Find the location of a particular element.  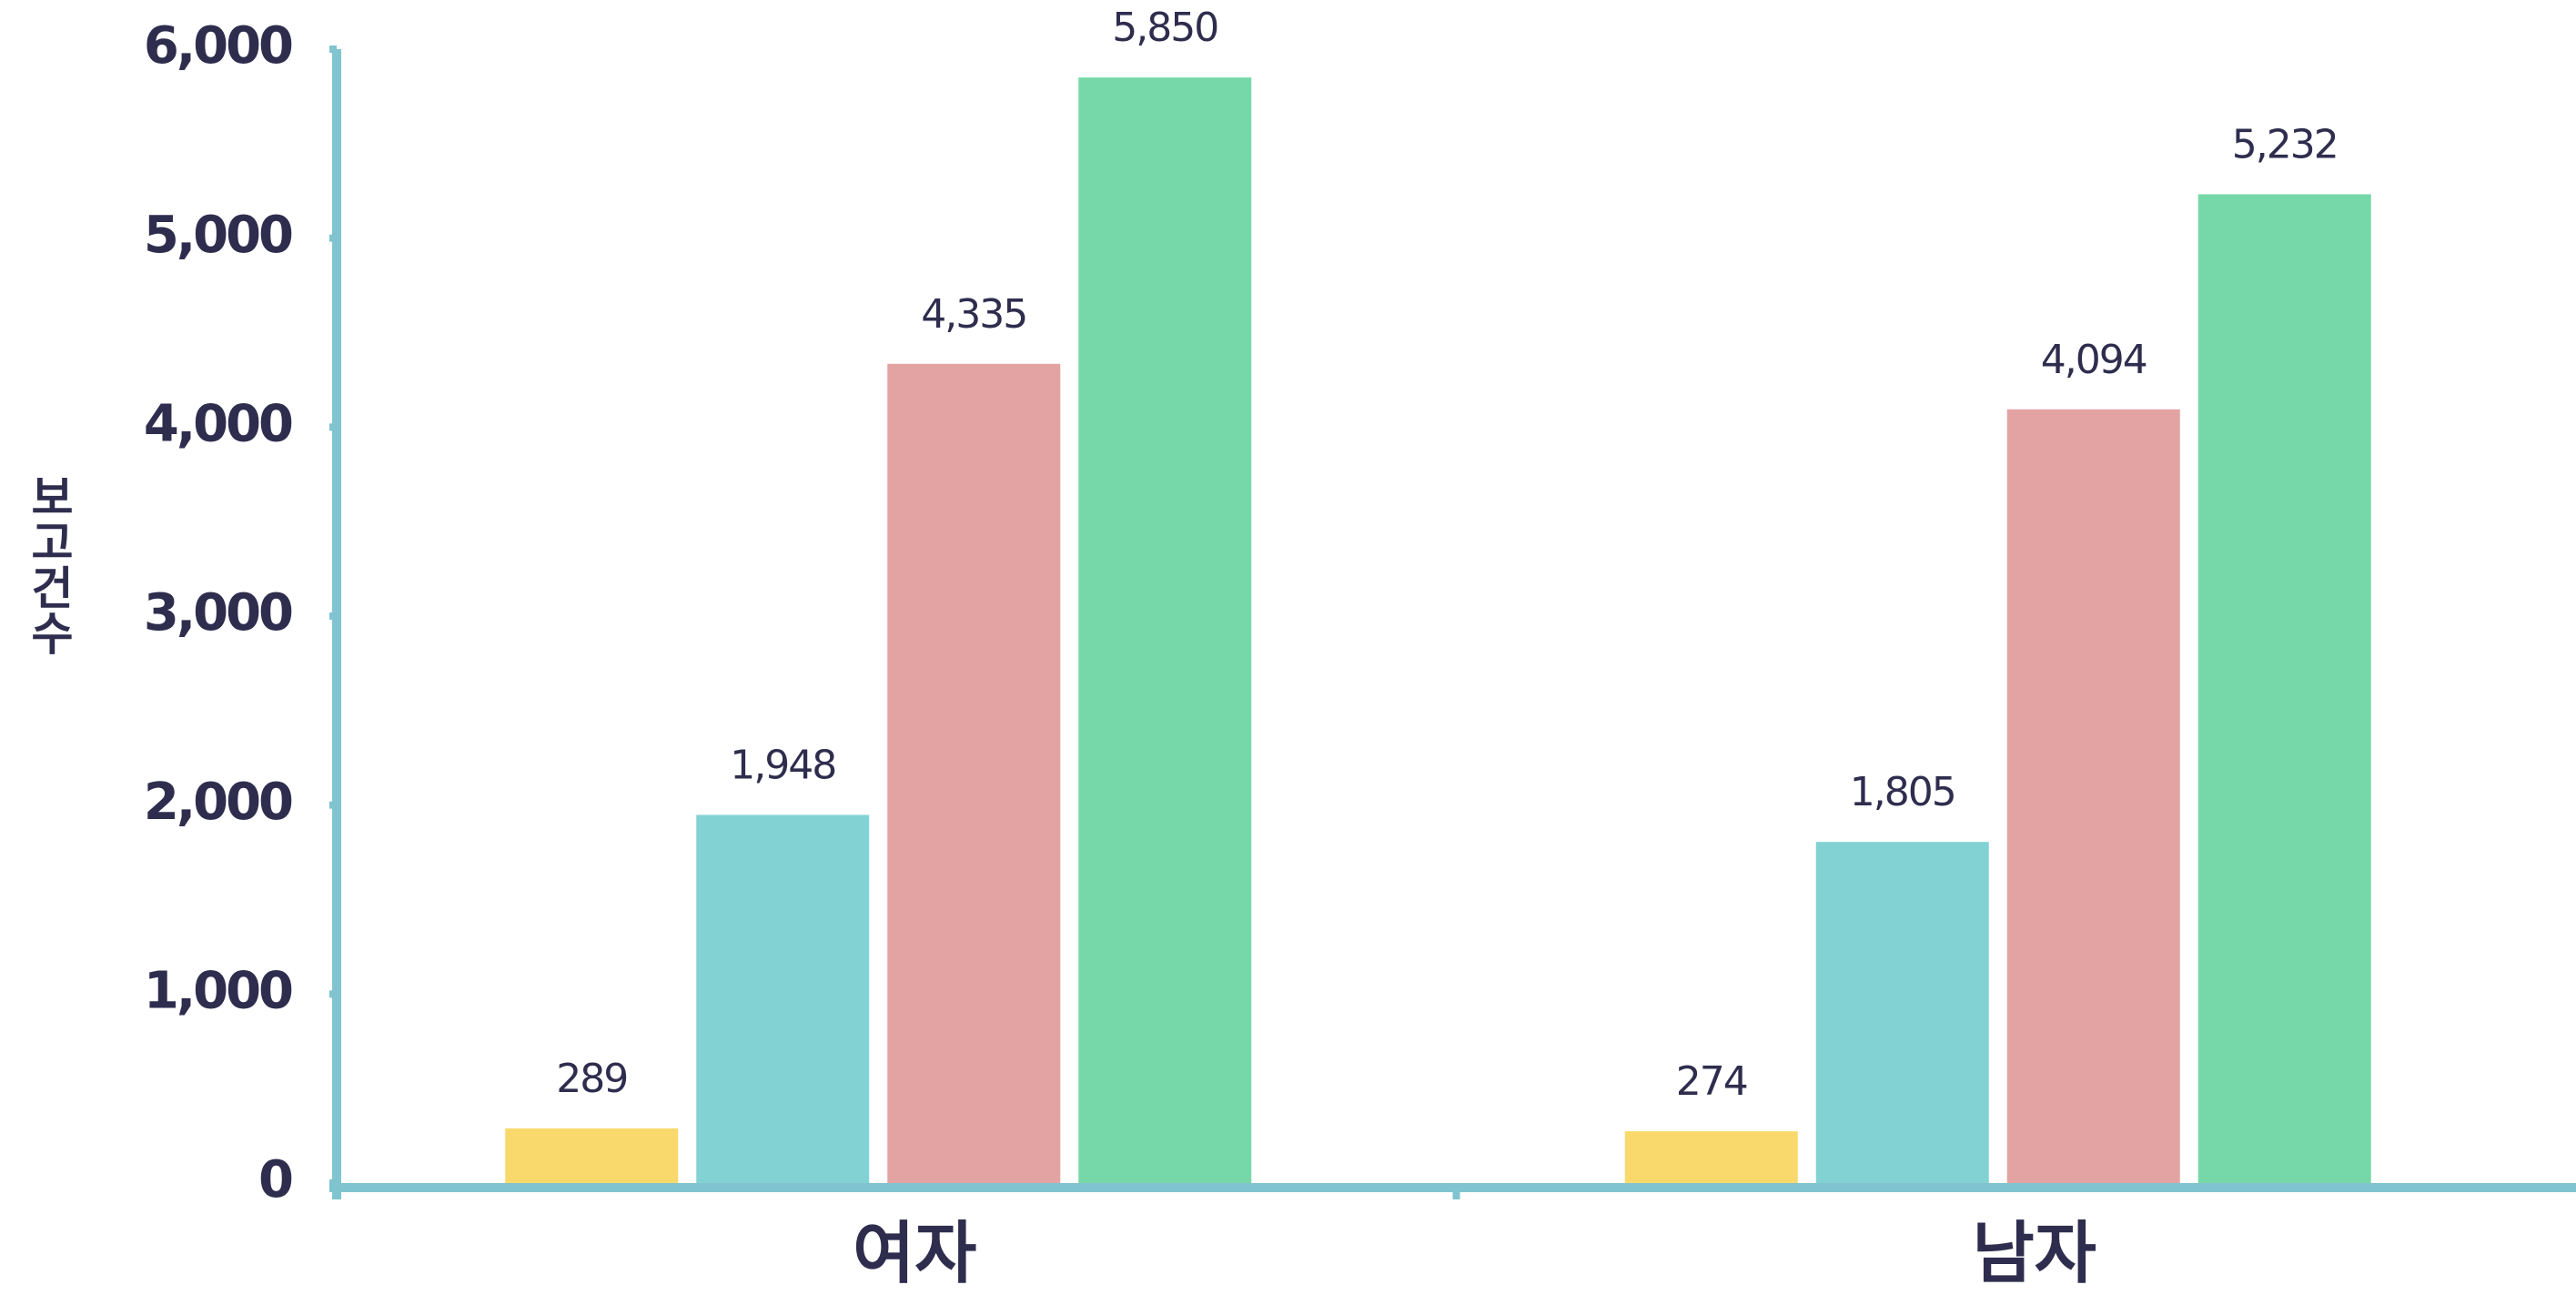

value-label: 1,948 is located at coordinates (782, 765).